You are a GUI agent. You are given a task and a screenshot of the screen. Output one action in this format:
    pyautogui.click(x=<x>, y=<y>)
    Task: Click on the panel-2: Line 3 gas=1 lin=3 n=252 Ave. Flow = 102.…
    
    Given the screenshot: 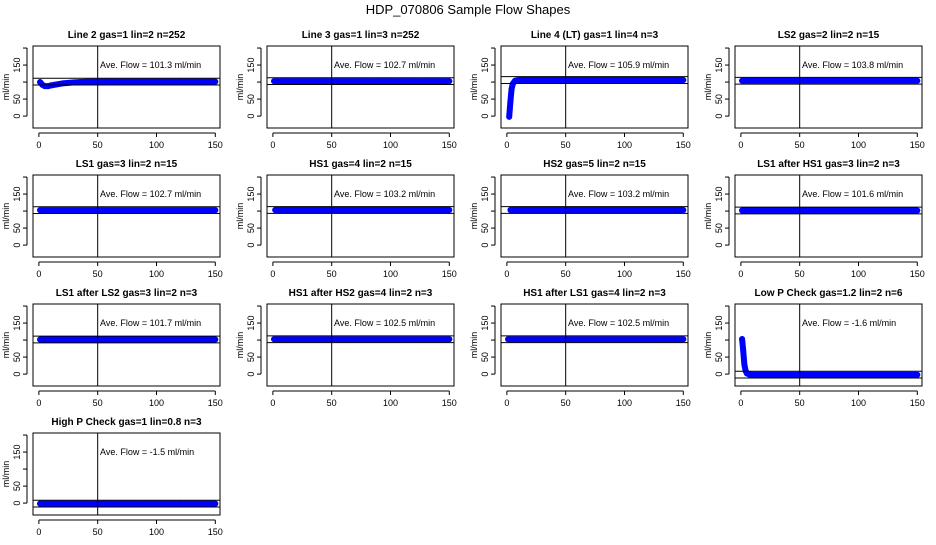 What is the action you would take?
    pyautogui.click(x=346, y=90)
    